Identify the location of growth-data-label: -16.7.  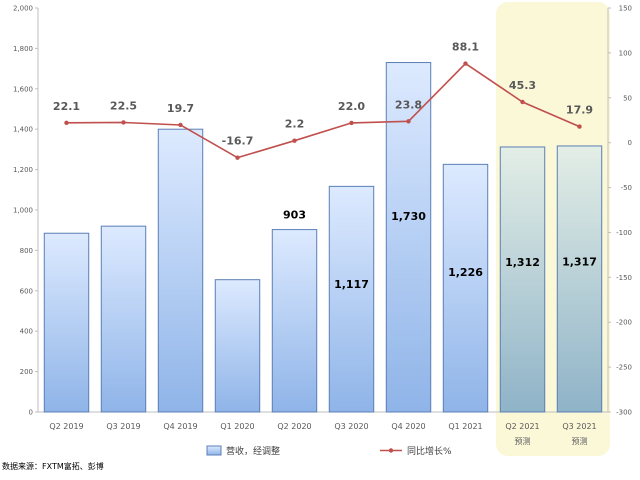
(238, 141).